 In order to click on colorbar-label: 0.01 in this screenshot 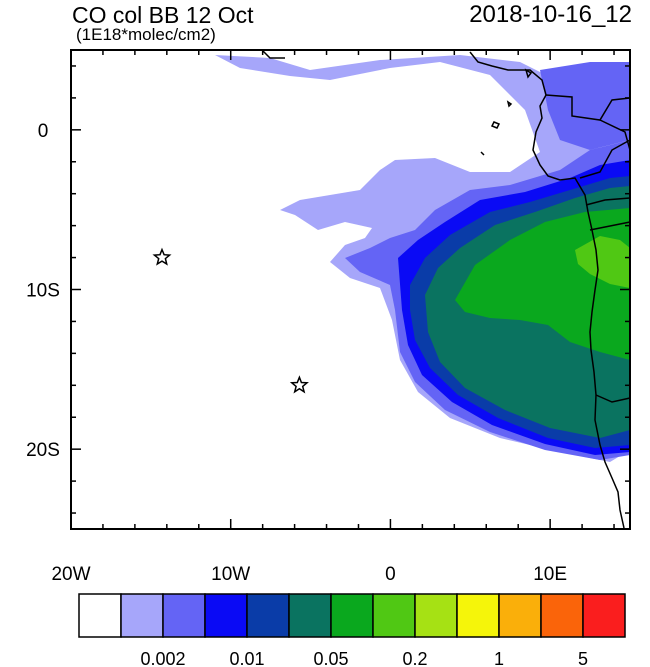, I will do `click(246, 658)`.